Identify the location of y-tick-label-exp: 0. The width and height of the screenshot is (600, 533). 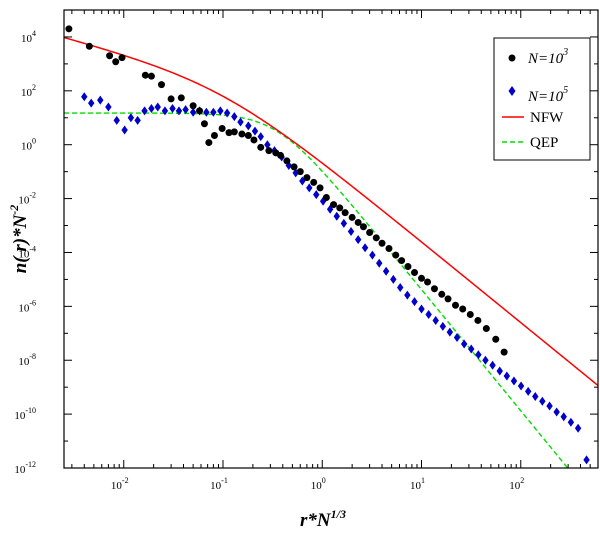
(34, 141).